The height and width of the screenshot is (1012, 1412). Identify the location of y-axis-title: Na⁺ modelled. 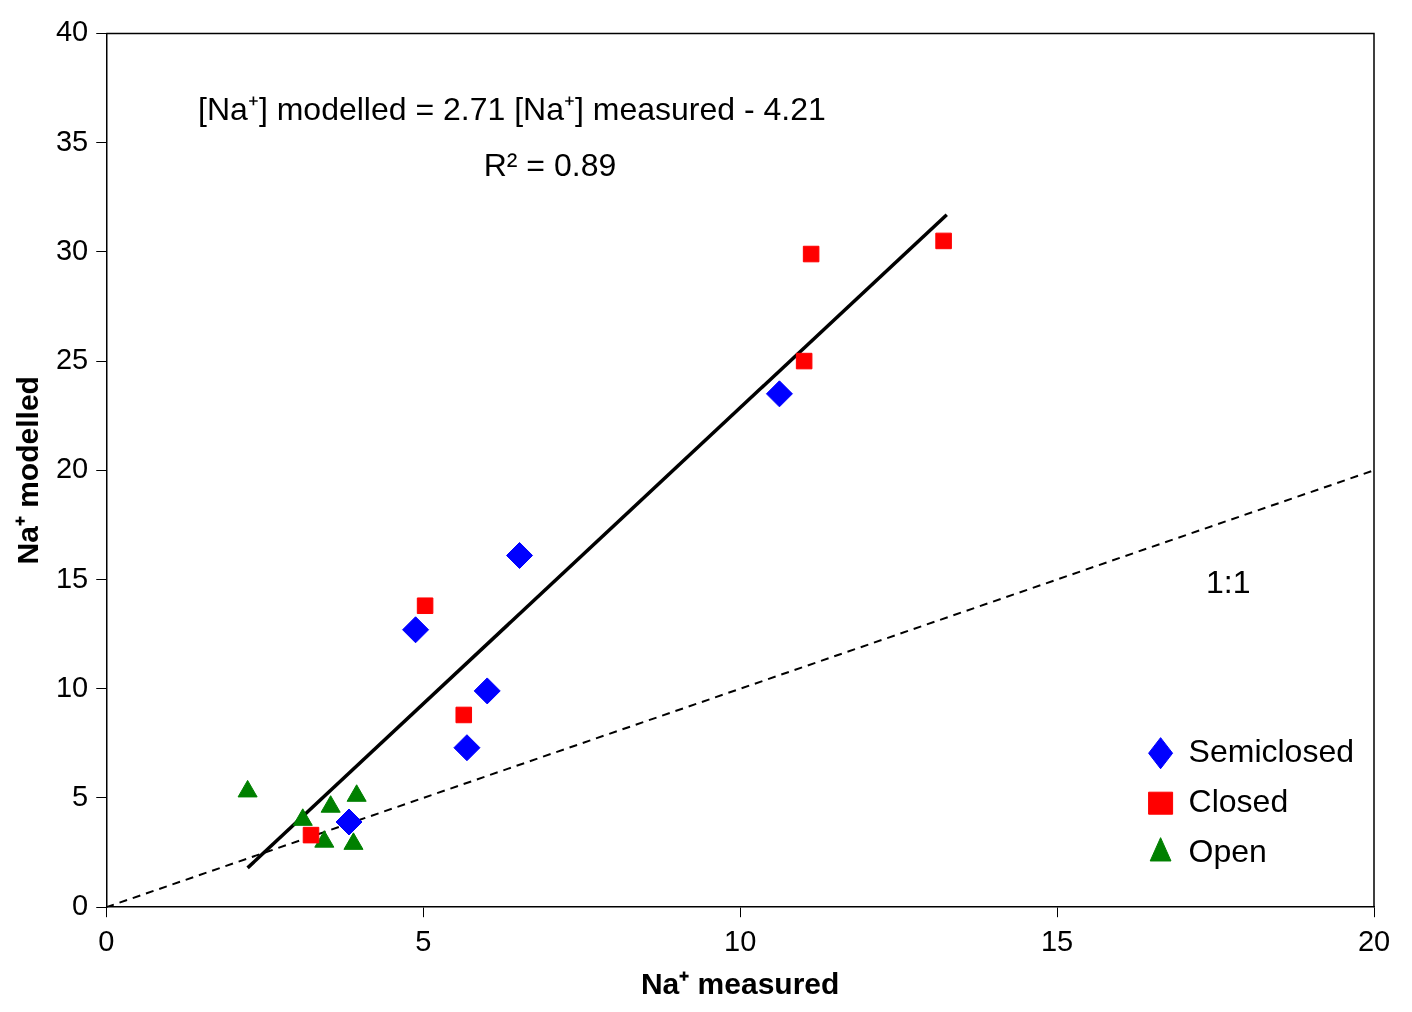
(28, 470).